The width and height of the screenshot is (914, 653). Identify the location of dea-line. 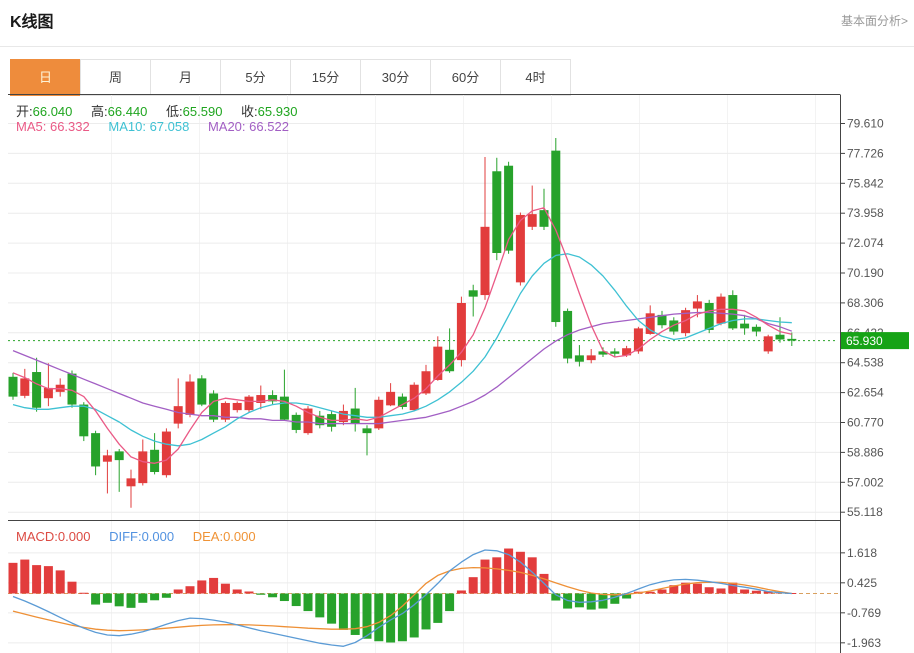
(402, 599).